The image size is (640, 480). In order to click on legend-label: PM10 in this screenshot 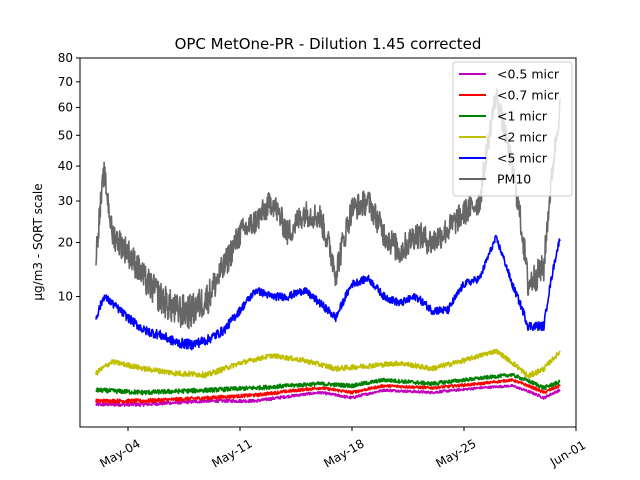, I will do `click(514, 179)`.